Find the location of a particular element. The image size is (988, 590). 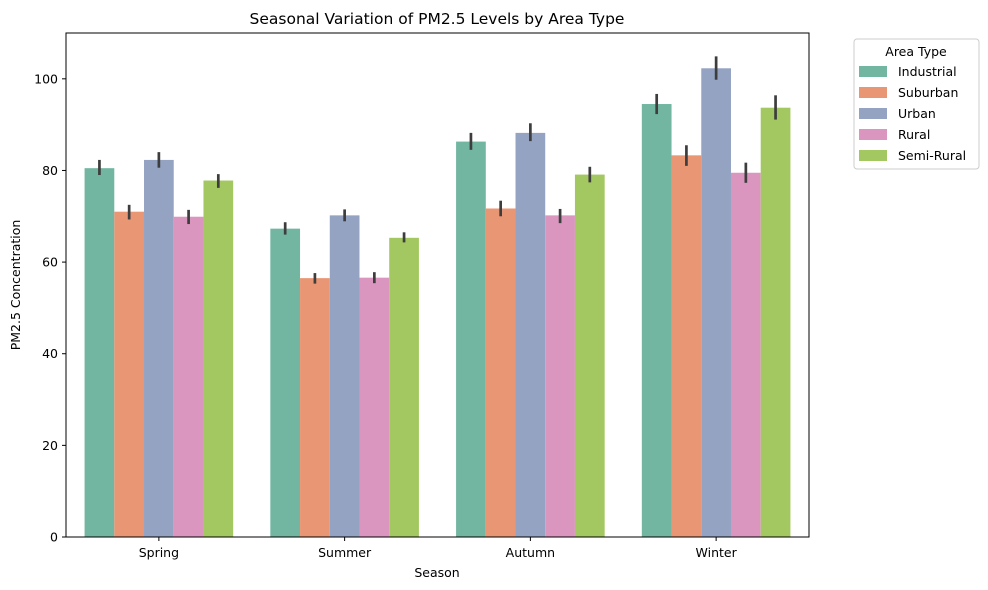

legend-items: Industrial Suburban Urban Rural Semi-Rural is located at coordinates (912, 113).